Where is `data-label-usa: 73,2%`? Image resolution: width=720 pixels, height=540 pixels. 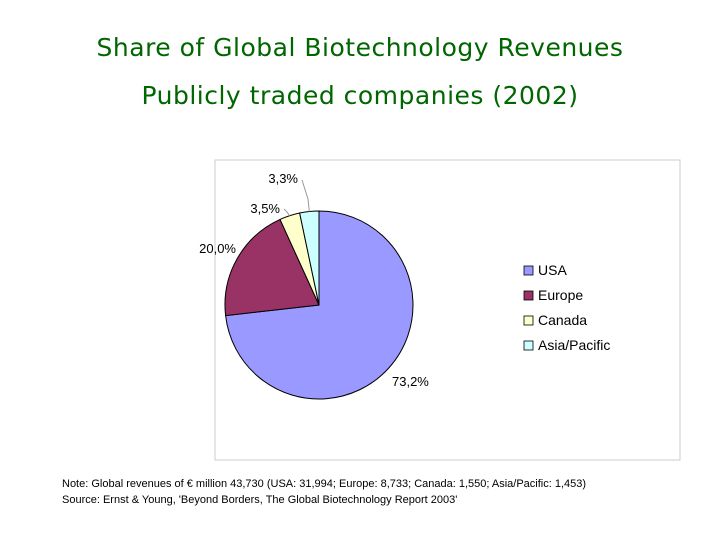
data-label-usa: 73,2% is located at coordinates (410, 381).